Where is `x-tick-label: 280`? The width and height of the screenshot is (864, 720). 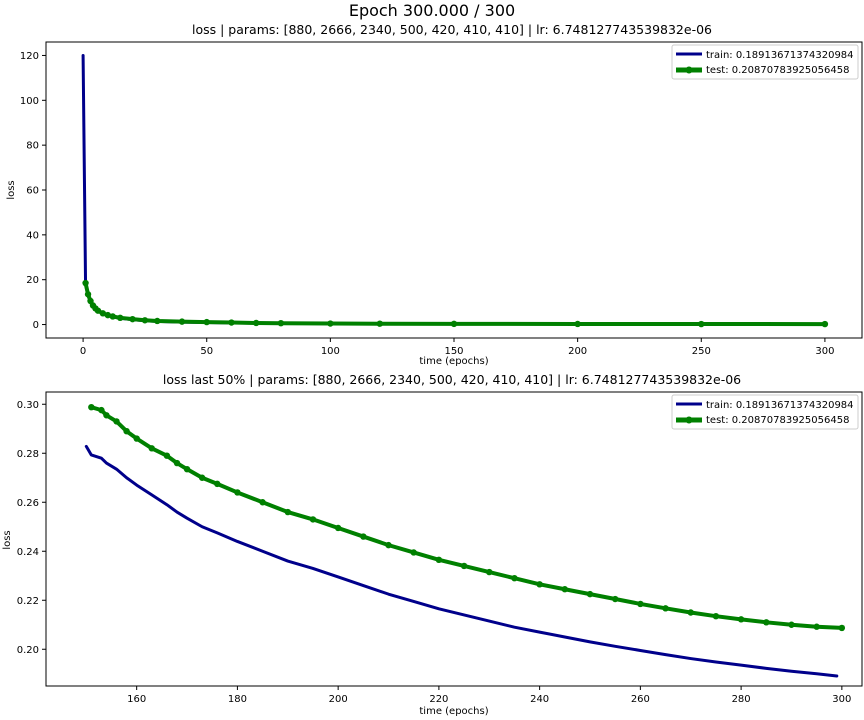
x-tick-label: 280 is located at coordinates (741, 699).